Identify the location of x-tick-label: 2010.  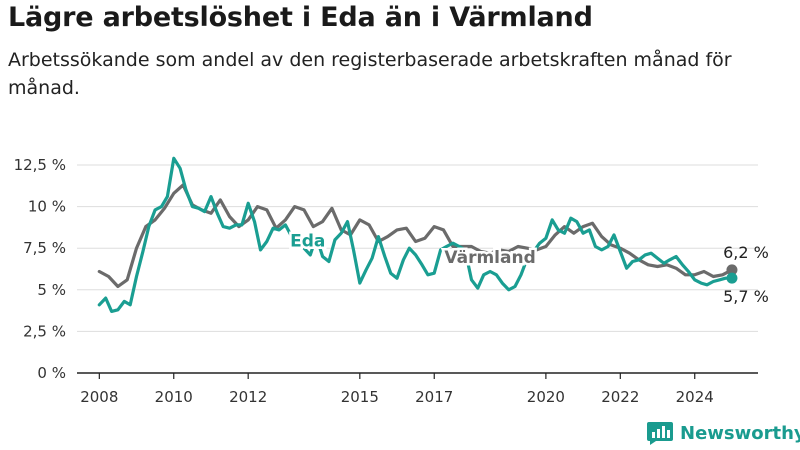
(174, 397).